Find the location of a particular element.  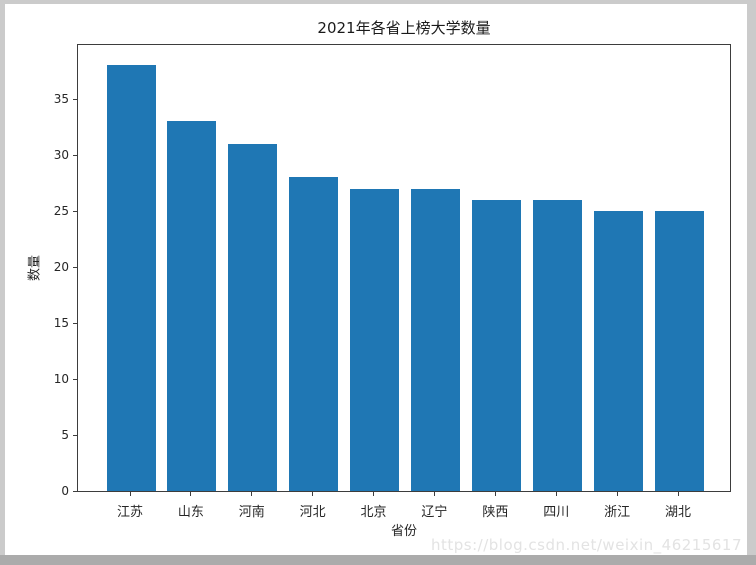

bar-北京 is located at coordinates (375, 339).